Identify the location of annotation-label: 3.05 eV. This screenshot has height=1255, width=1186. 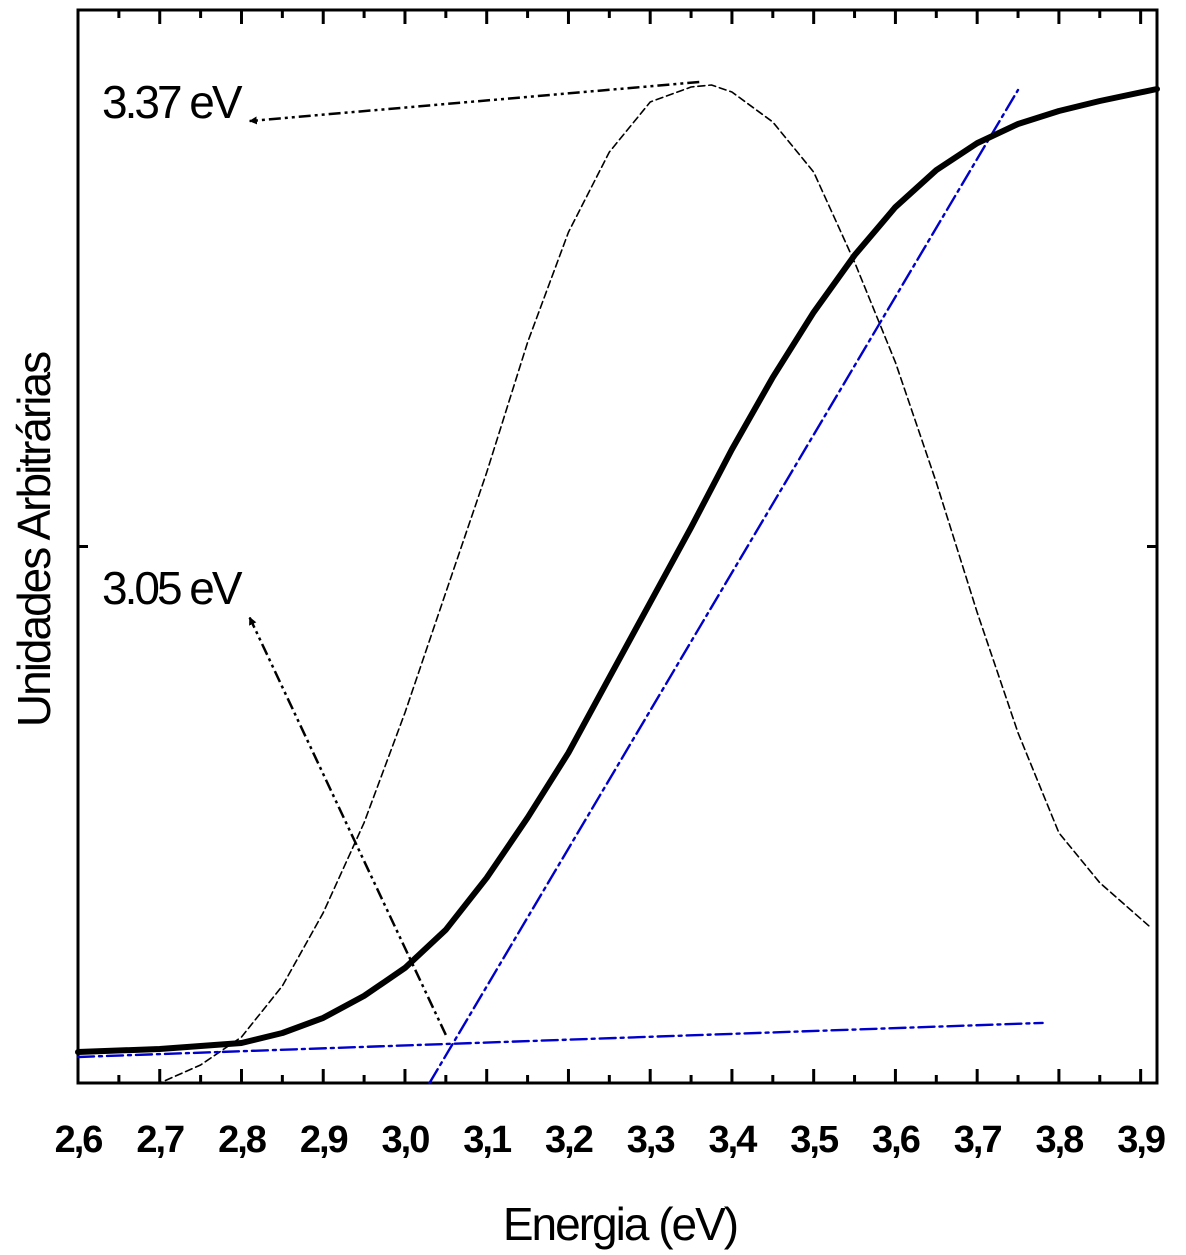
(172, 588).